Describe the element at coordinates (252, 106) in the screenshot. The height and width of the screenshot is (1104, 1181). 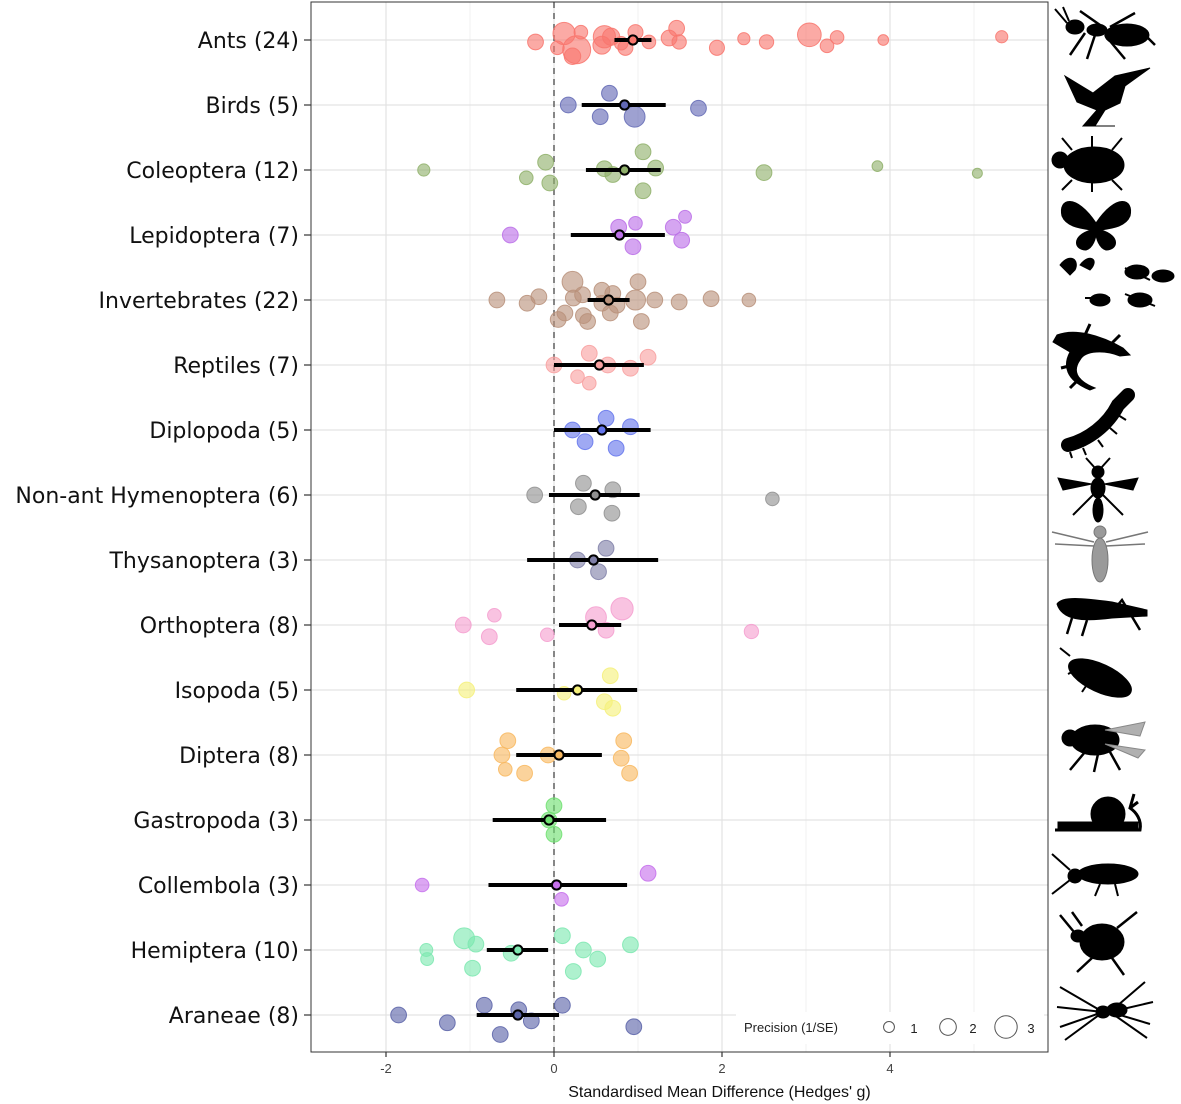
I see `category-label: Birds (5)` at that location.